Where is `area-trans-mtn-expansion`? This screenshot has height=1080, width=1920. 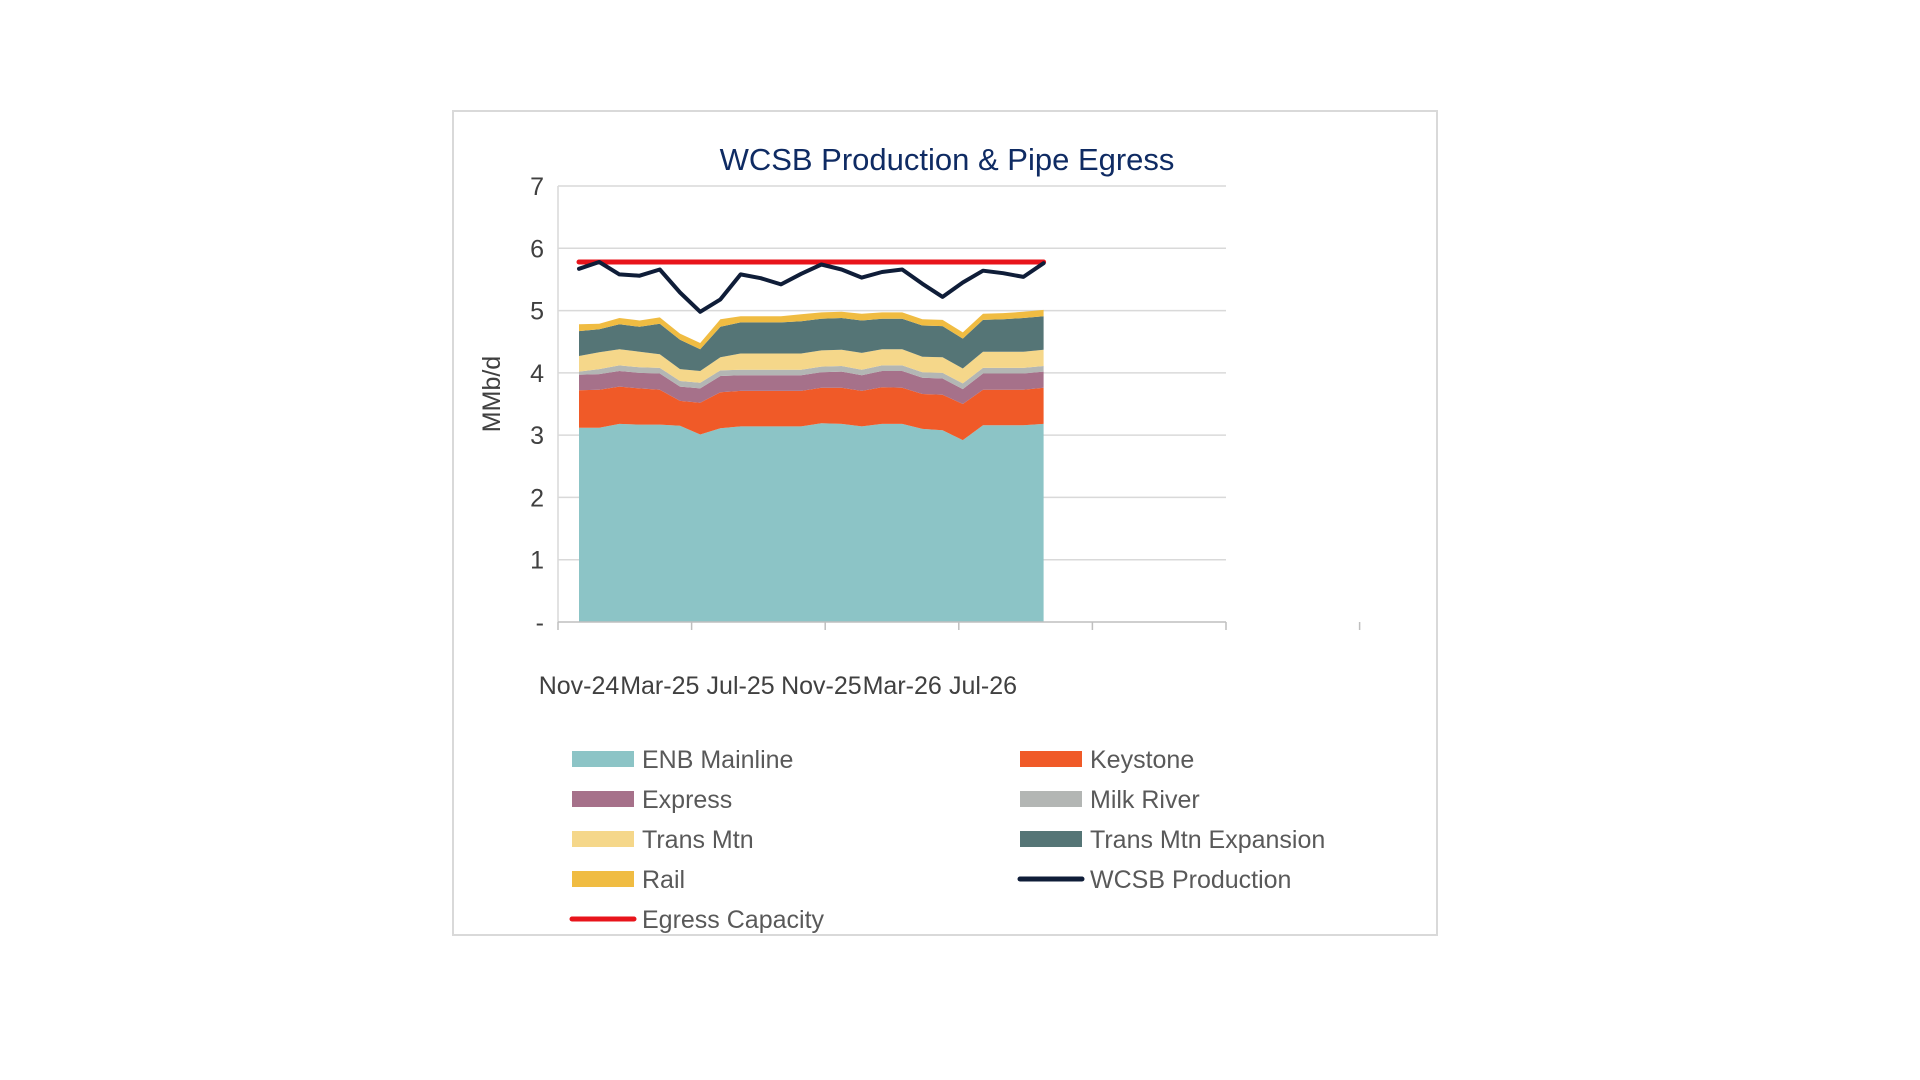 area-trans-mtn-expansion is located at coordinates (811, 343).